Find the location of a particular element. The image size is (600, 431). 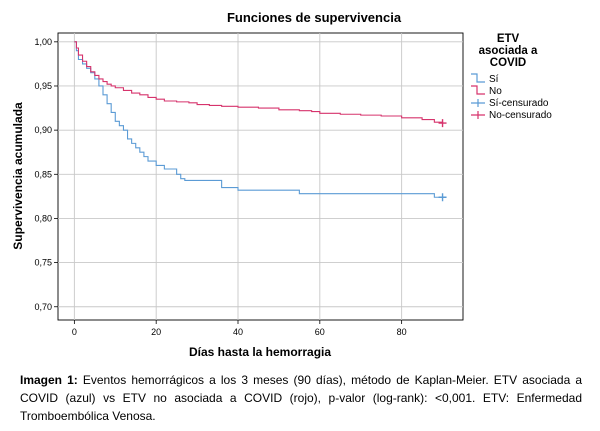

y-tick-label: 0,70 is located at coordinates (43, 307).